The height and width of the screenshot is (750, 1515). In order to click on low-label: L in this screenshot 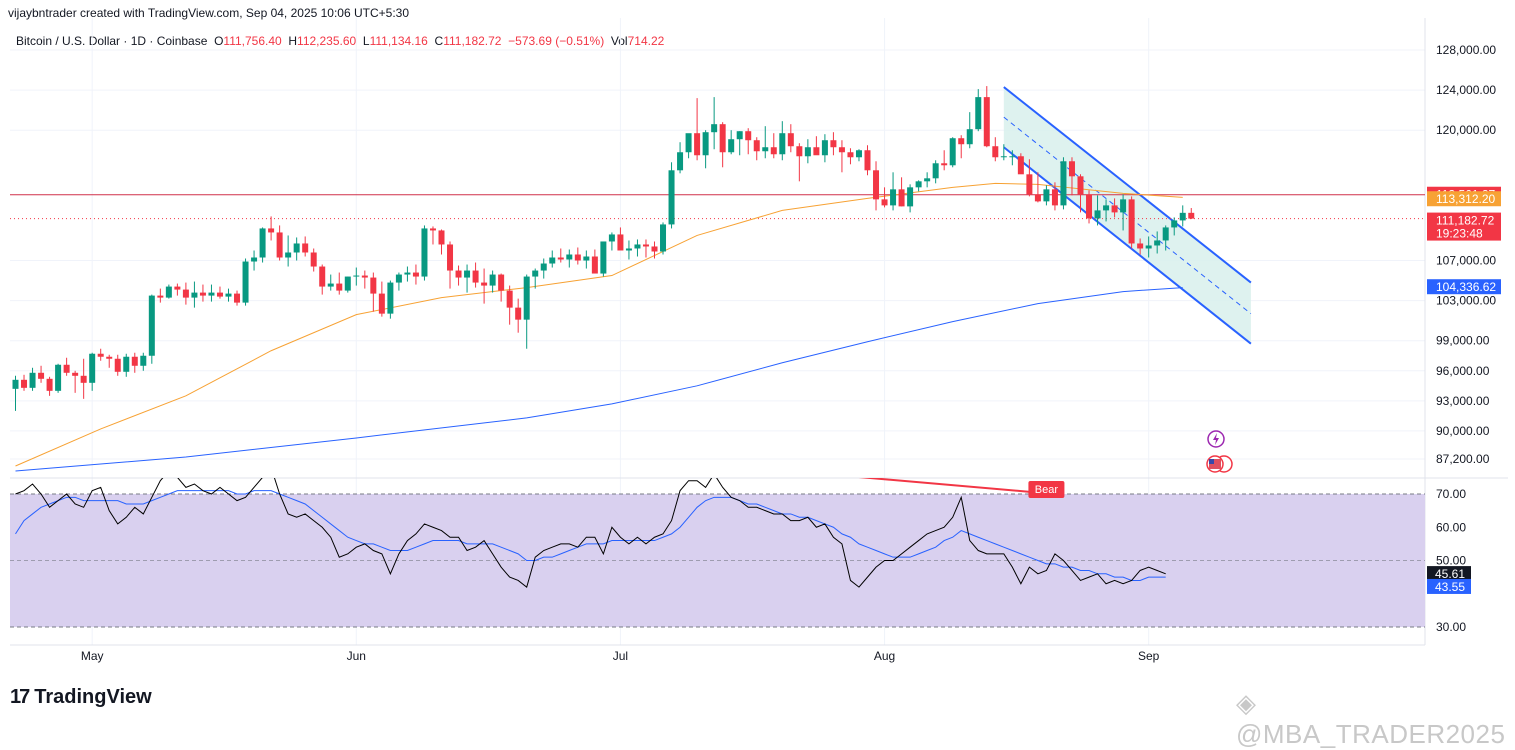, I will do `click(366, 41)`.